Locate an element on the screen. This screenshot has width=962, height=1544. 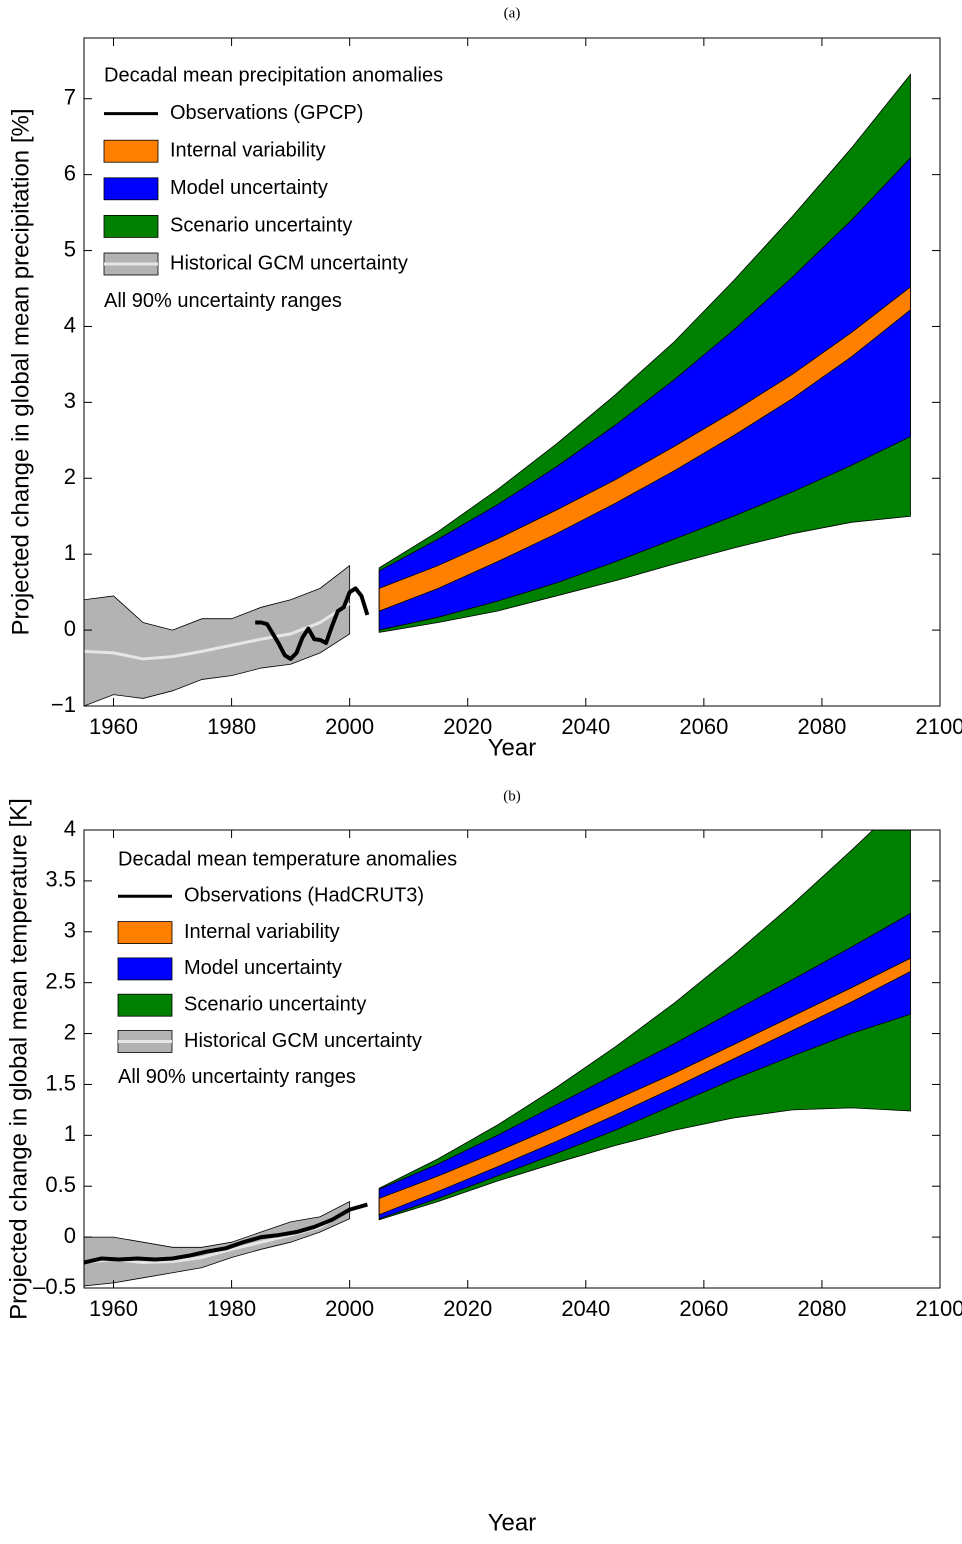
legend-title: Decadal mean temperature anomalies is located at coordinates (287, 859).